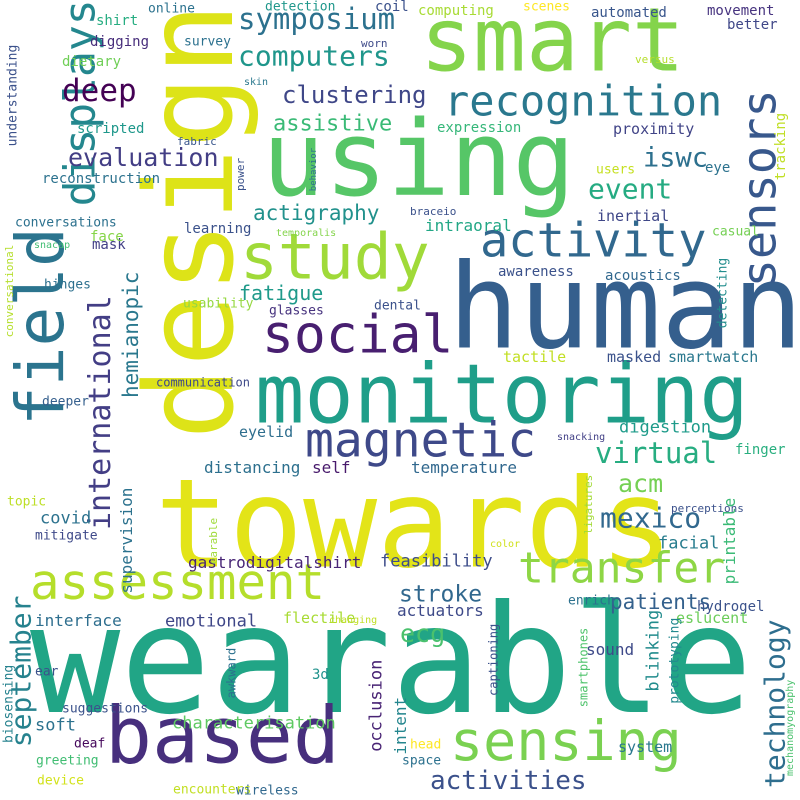 The height and width of the screenshot is (800, 800). Describe the element at coordinates (213, 541) in the screenshot. I see `word-earable: earable` at that location.